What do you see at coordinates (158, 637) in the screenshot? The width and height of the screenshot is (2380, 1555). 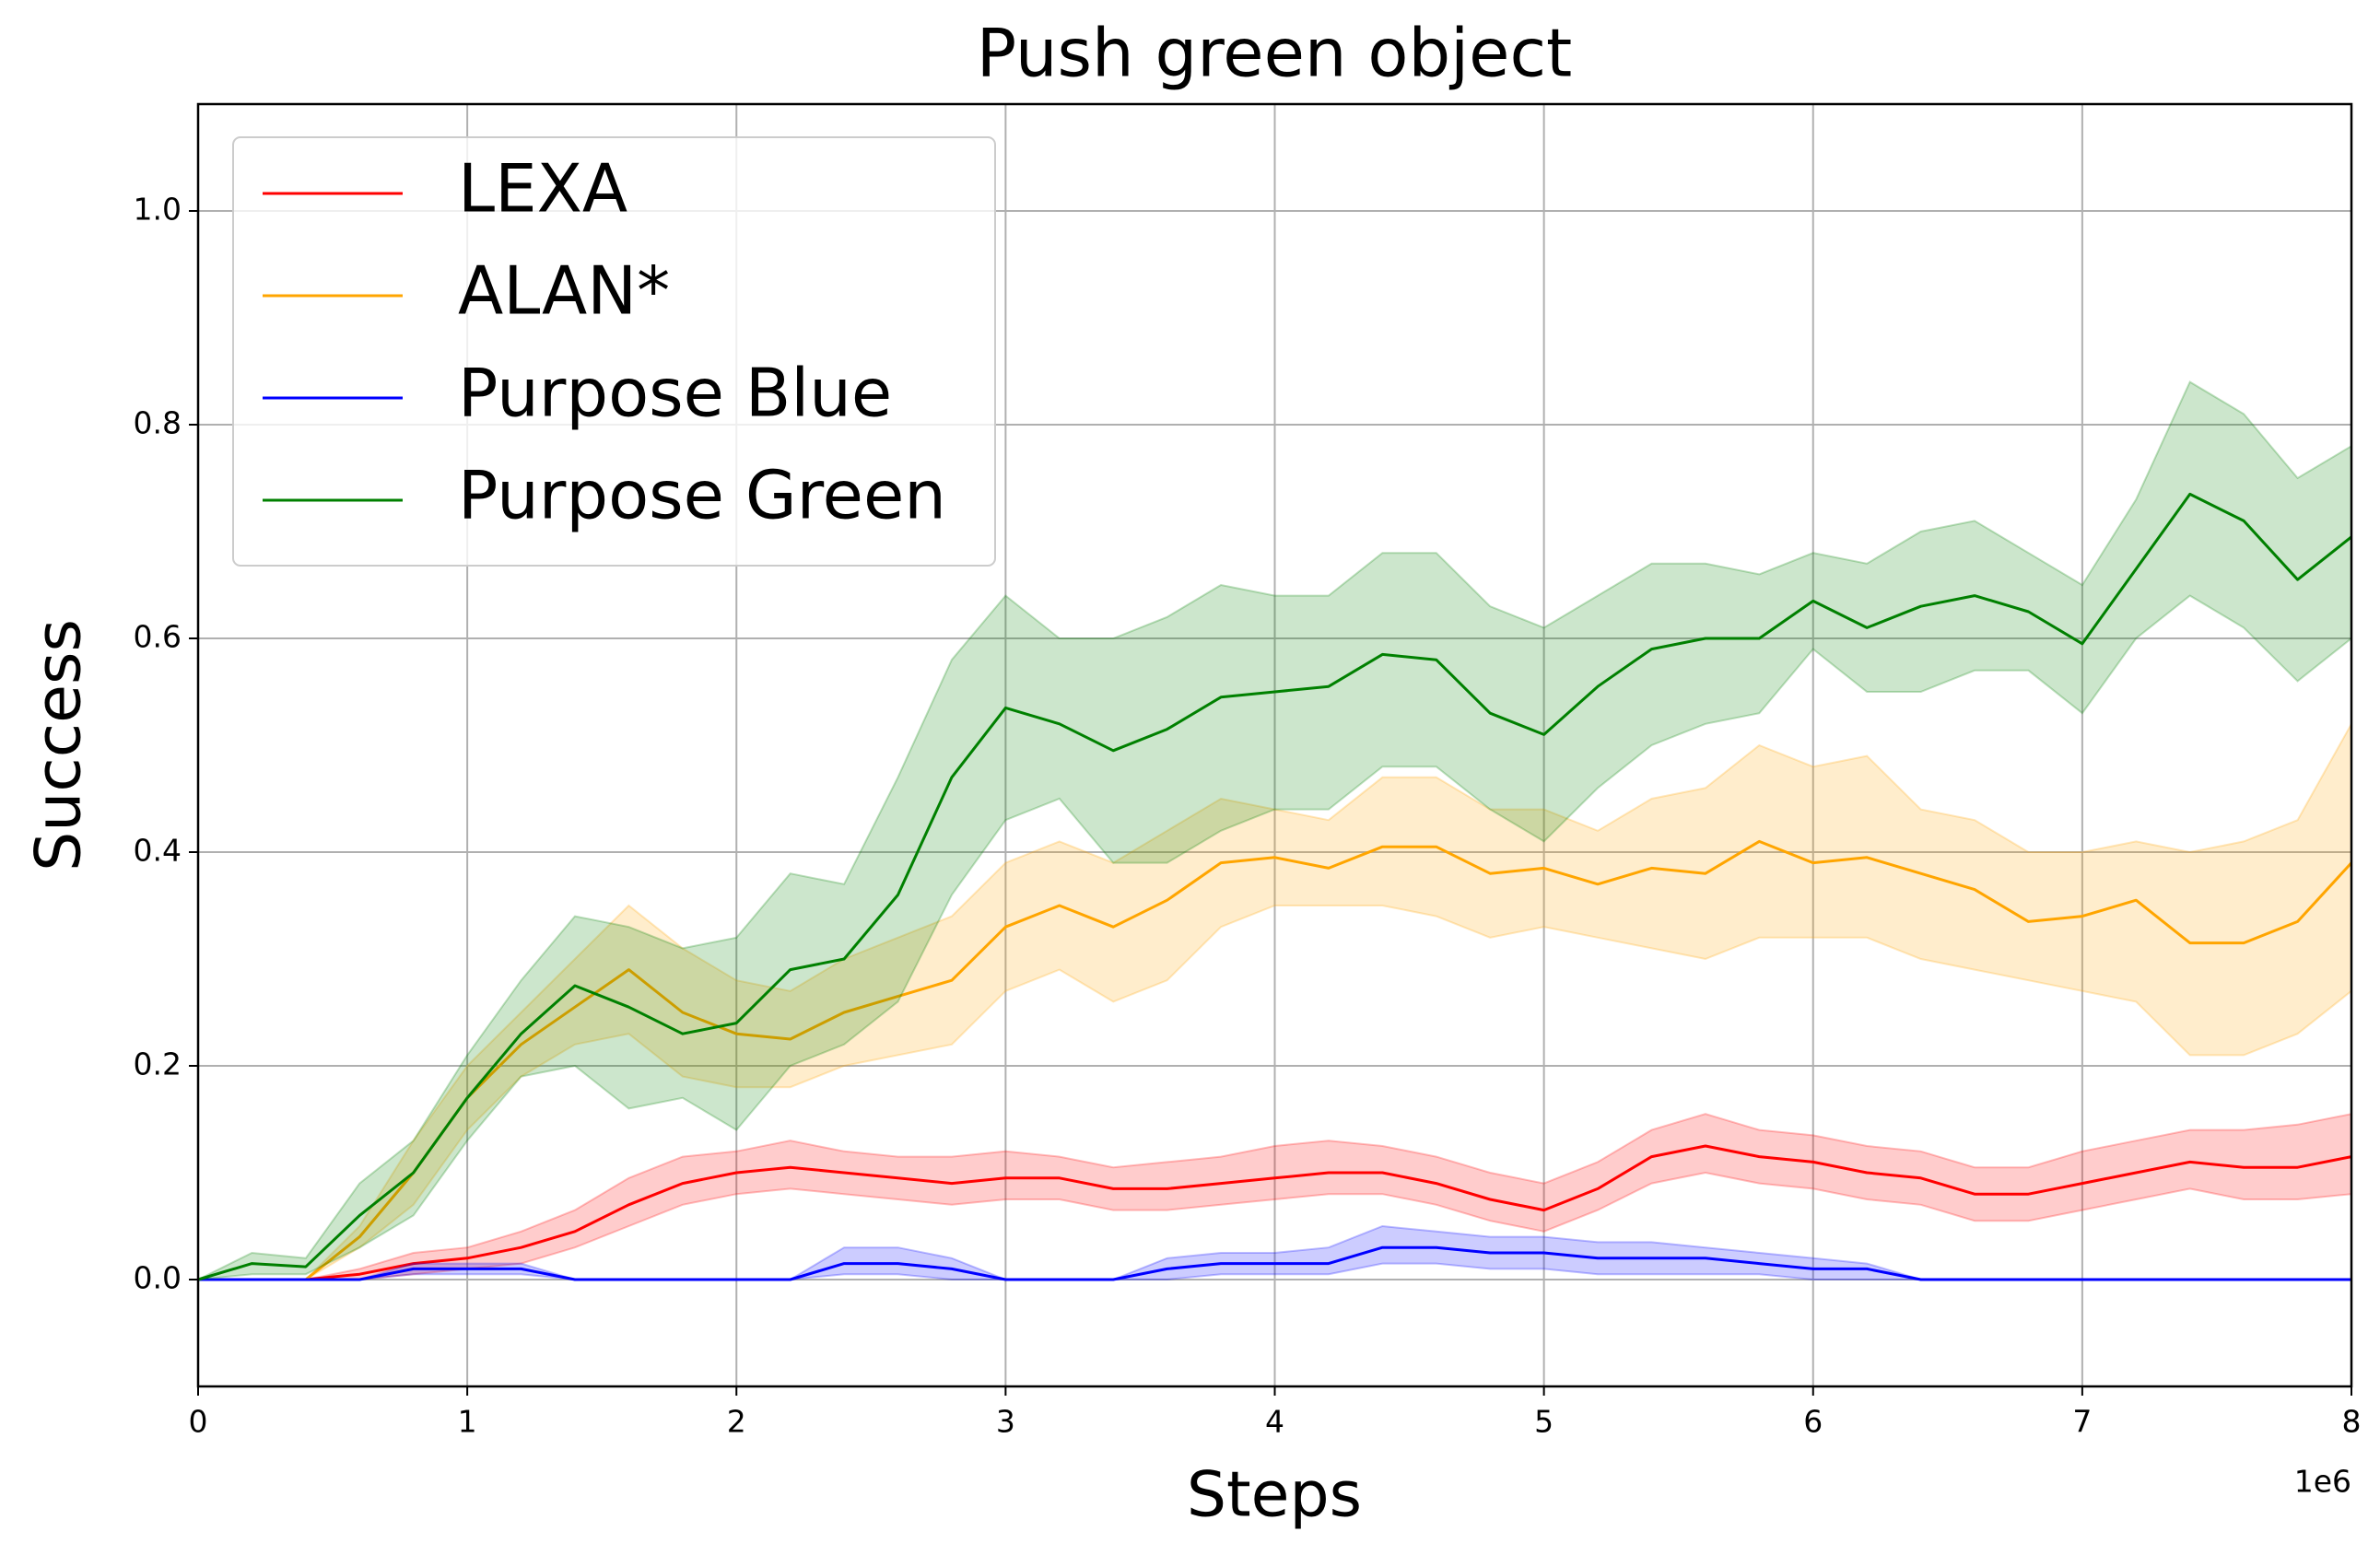 I see `y-tick-label: 0.6` at bounding box center [158, 637].